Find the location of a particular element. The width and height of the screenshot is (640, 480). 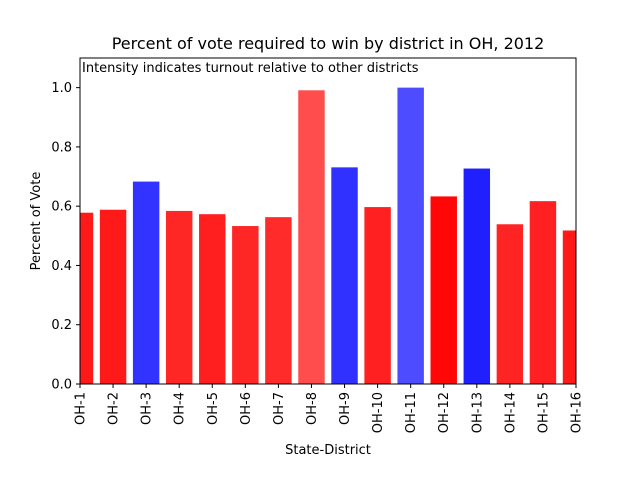

x-tick-label: OH-15 is located at coordinates (543, 412).